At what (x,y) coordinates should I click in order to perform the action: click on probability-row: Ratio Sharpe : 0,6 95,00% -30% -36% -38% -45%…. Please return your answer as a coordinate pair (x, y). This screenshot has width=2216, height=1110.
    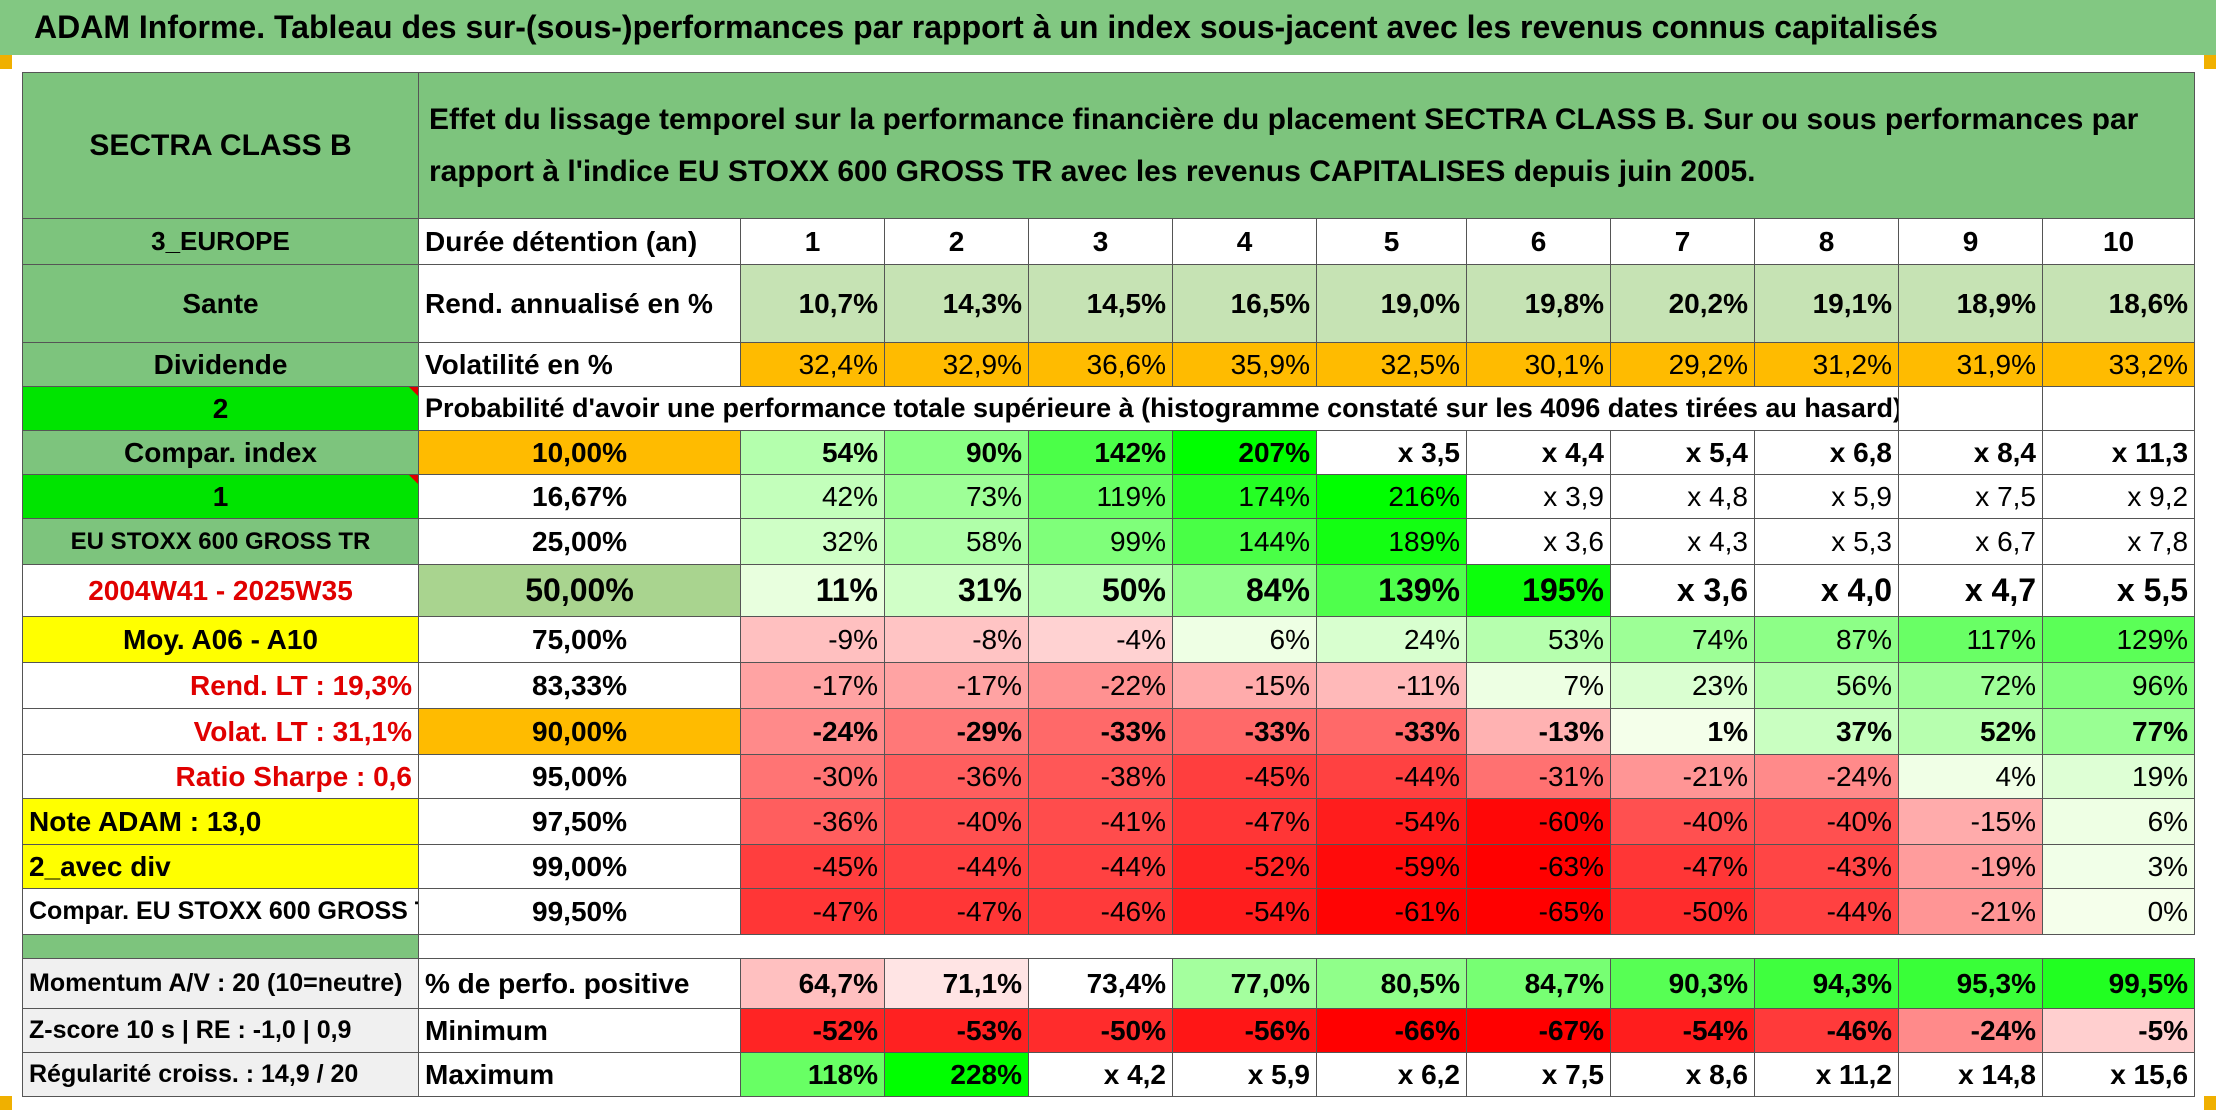
    Looking at the image, I should click on (1109, 776).